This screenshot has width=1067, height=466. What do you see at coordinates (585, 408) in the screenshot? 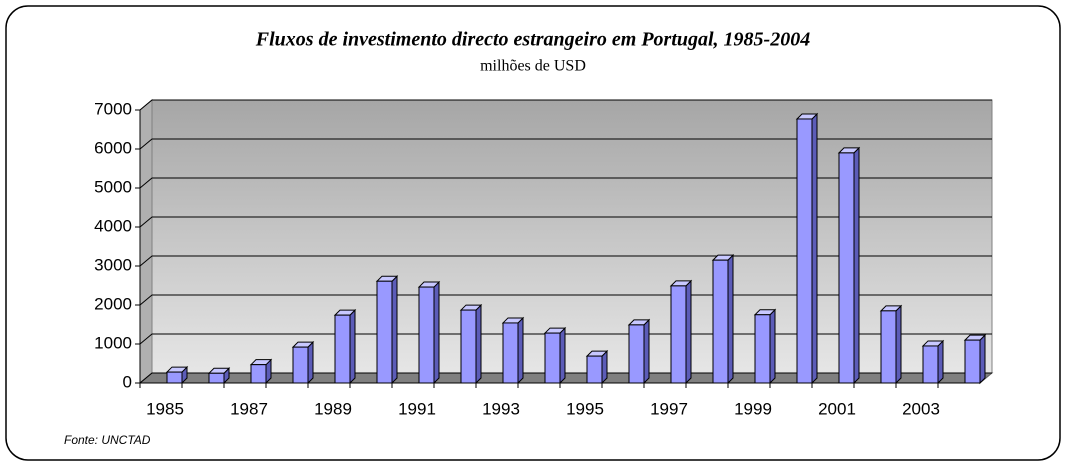
I see `x-tick-label: 1995` at bounding box center [585, 408].